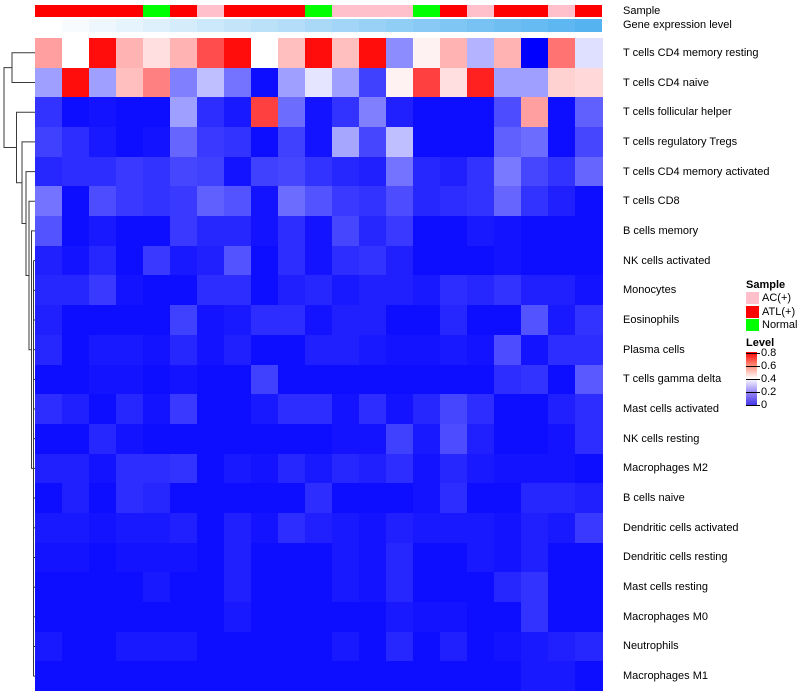 The width and height of the screenshot is (800, 700). I want to click on row-label: T cells CD4 memory activated, so click(696, 171).